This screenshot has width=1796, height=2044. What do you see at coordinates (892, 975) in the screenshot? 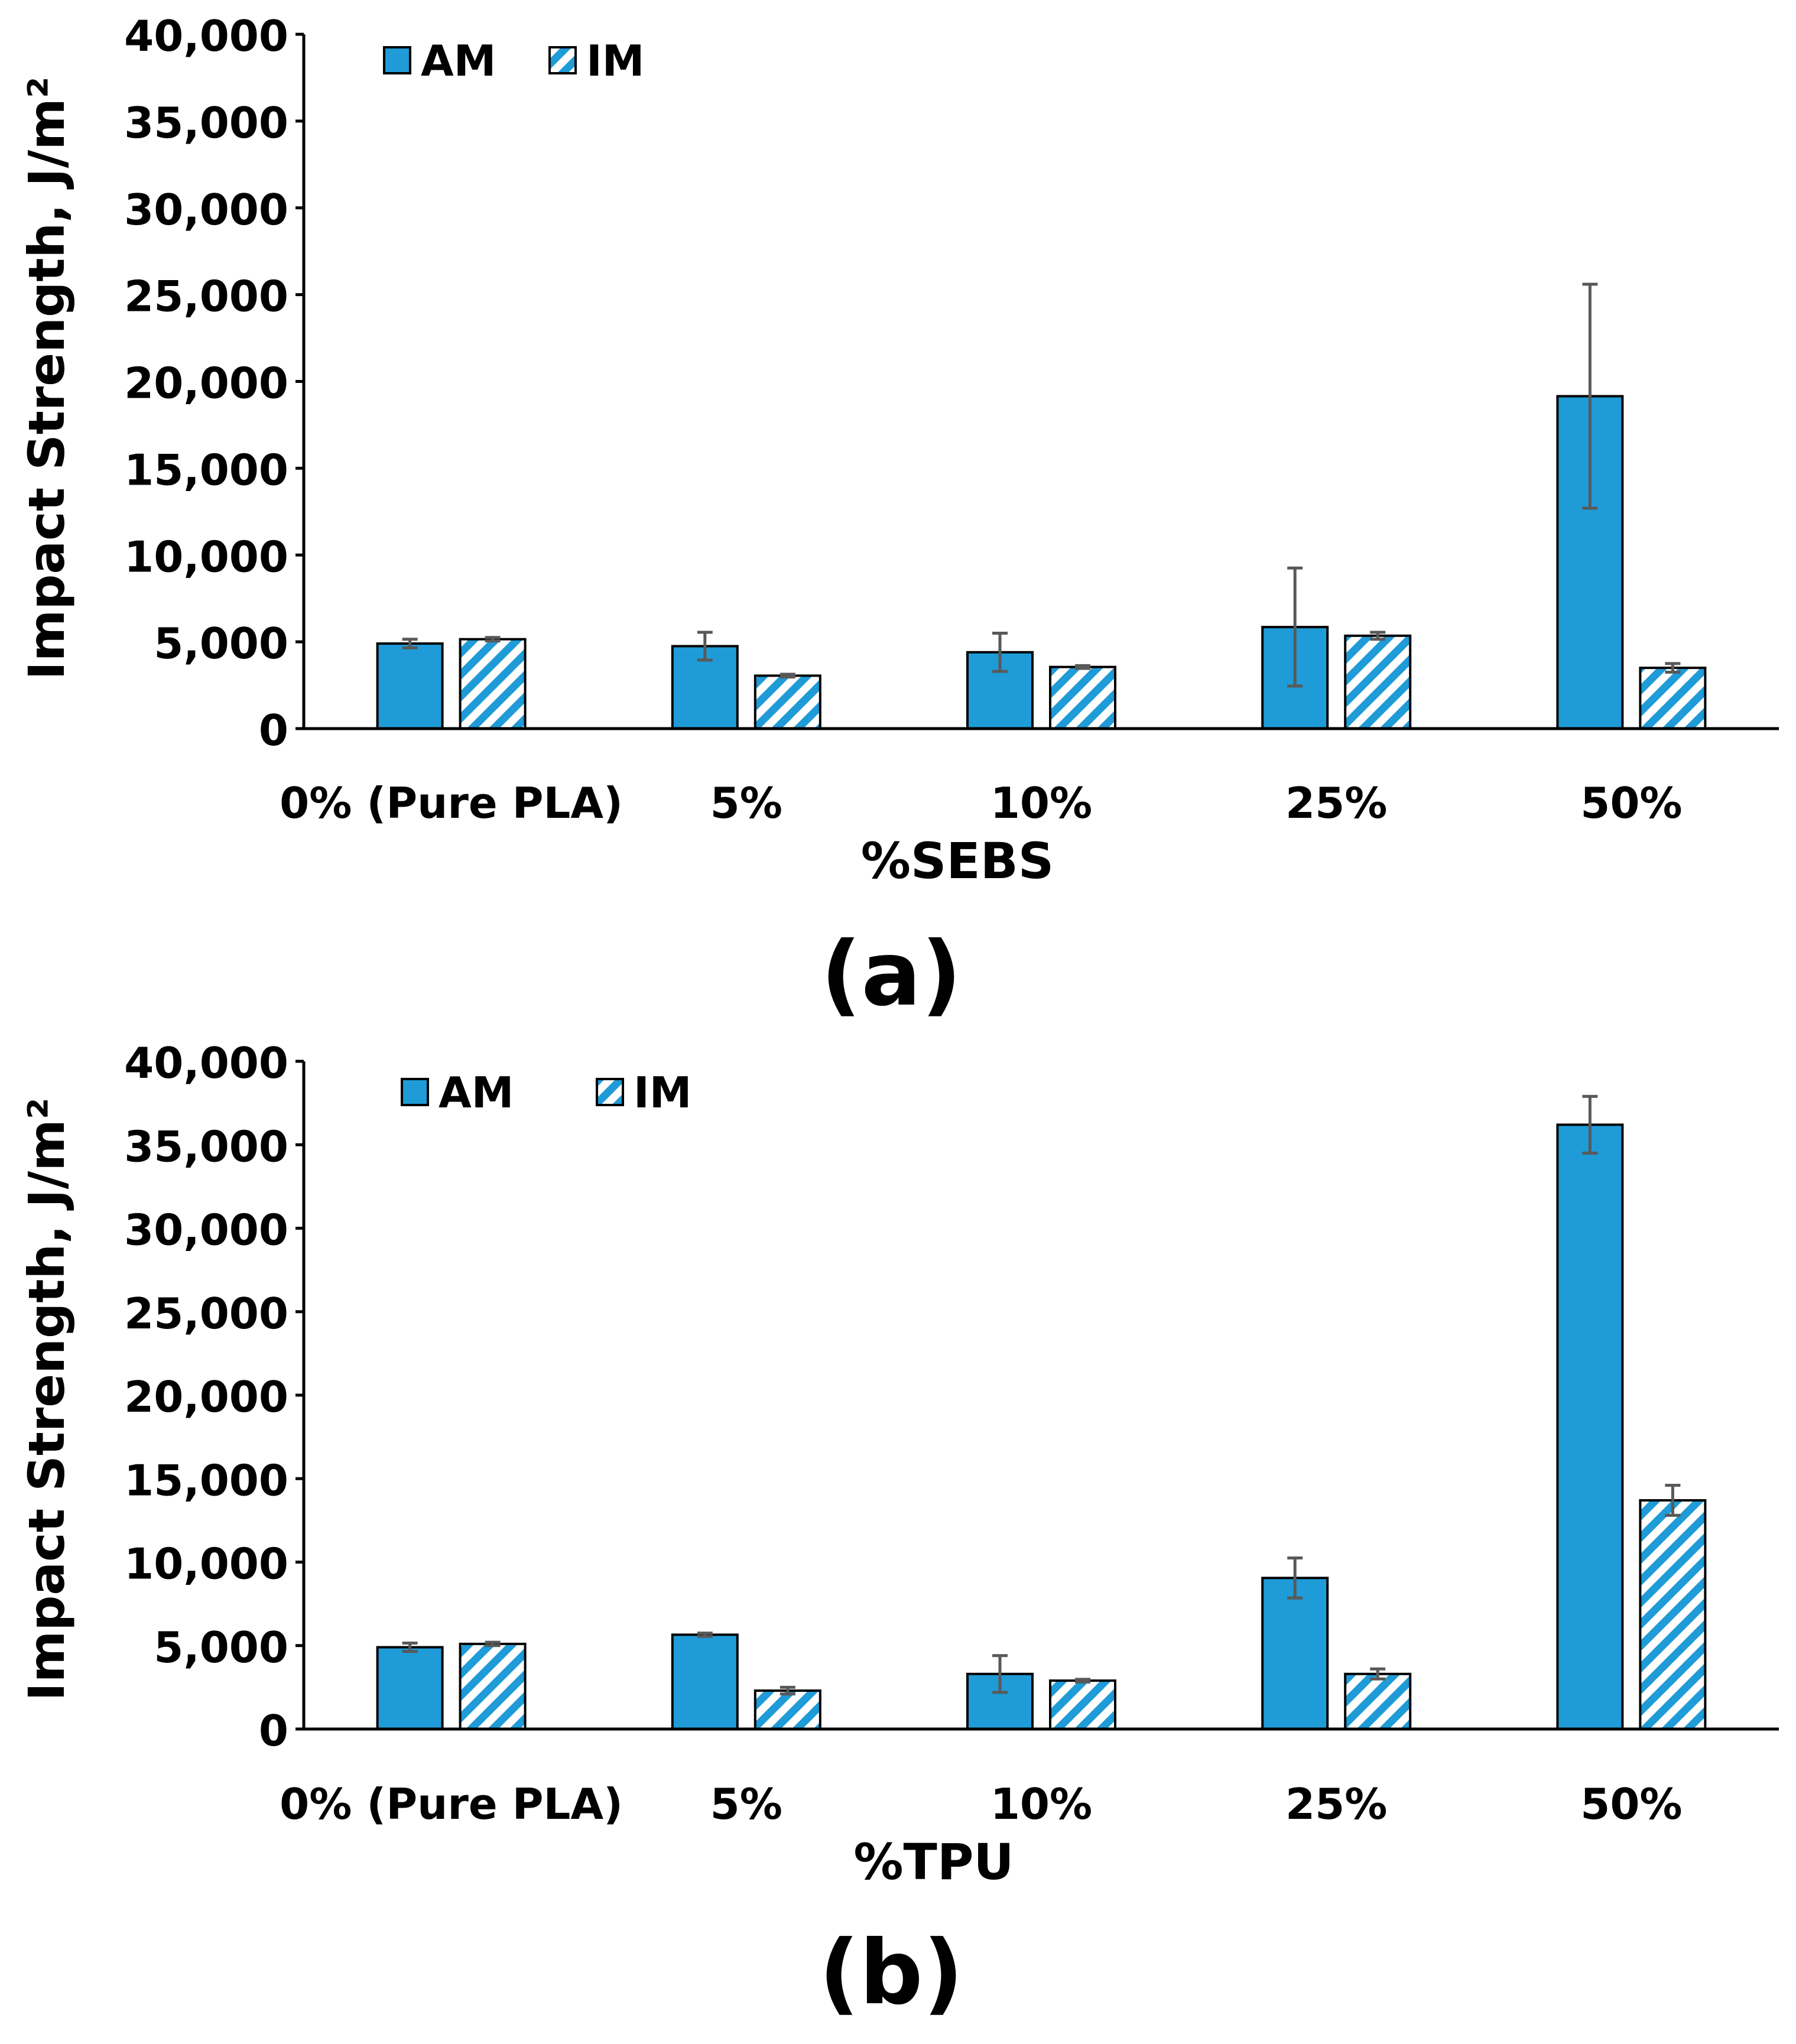
I see `panel-label-a: (a)` at bounding box center [892, 975].